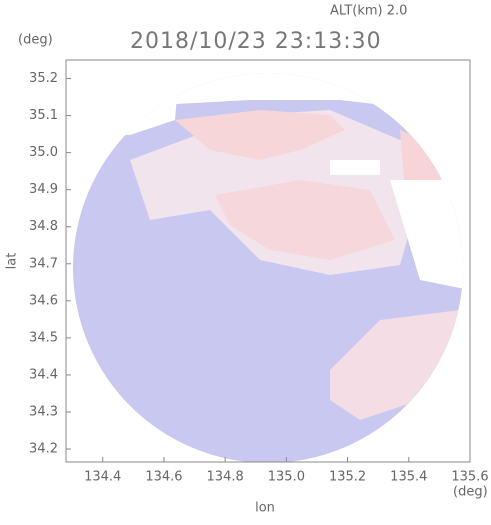 This screenshot has height=525, width=491. What do you see at coordinates (43, 449) in the screenshot?
I see `y-tick-label: 34.2` at bounding box center [43, 449].